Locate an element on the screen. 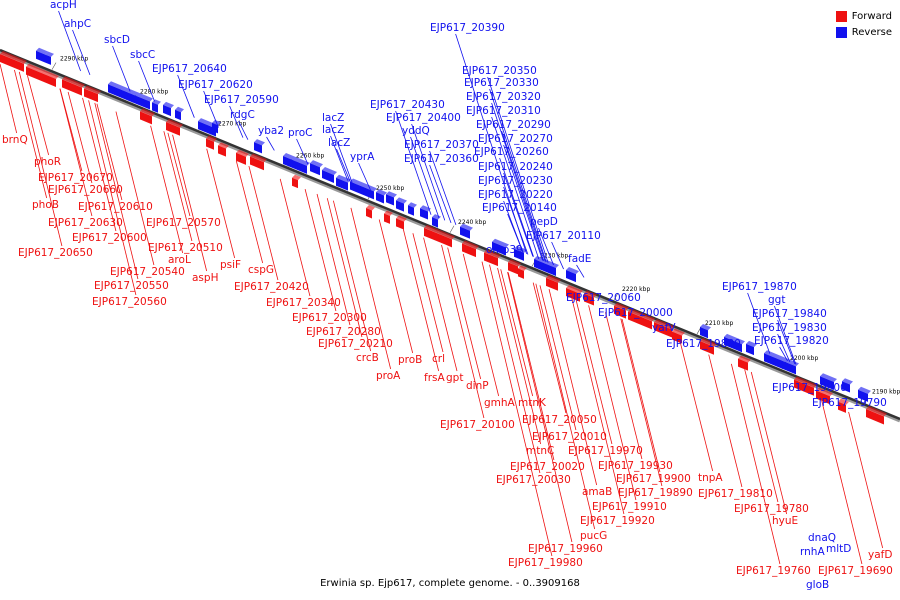 This screenshot has height=600, width=900. reverse-gene-label: ggt is located at coordinates (776, 300).